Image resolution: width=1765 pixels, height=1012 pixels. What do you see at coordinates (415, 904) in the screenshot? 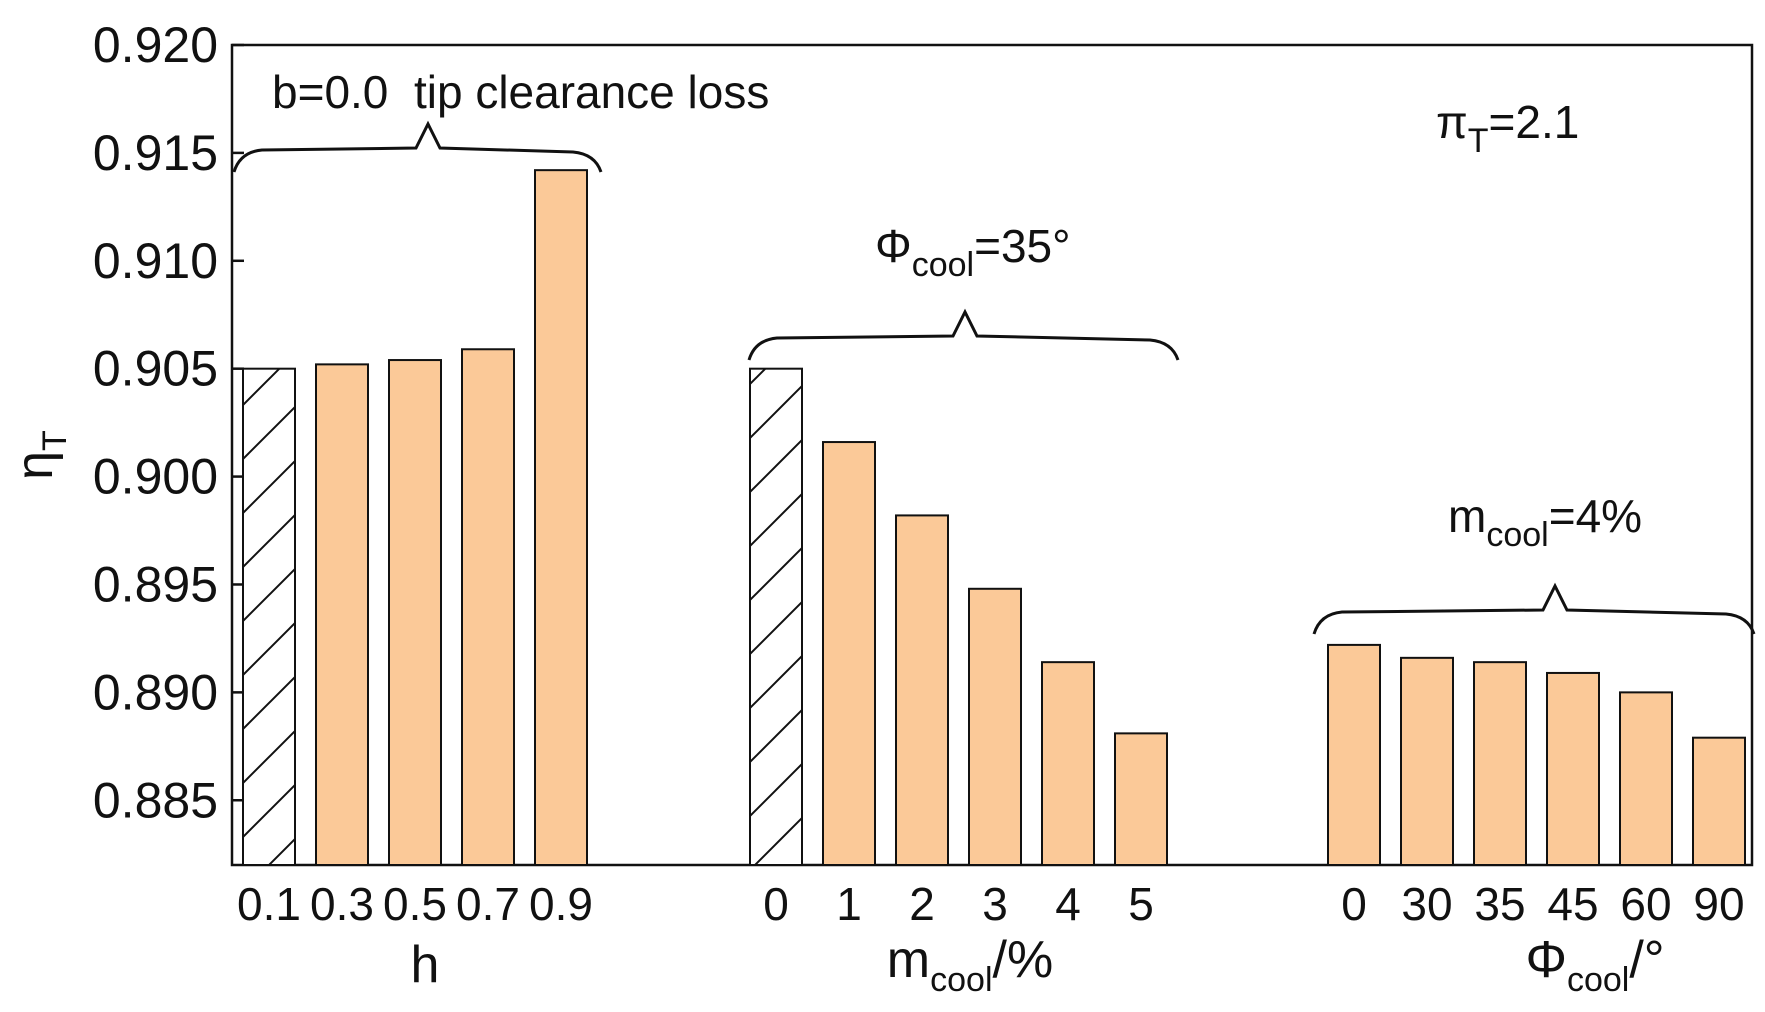
I see `x-tick-label-h: 0.5` at bounding box center [415, 904].